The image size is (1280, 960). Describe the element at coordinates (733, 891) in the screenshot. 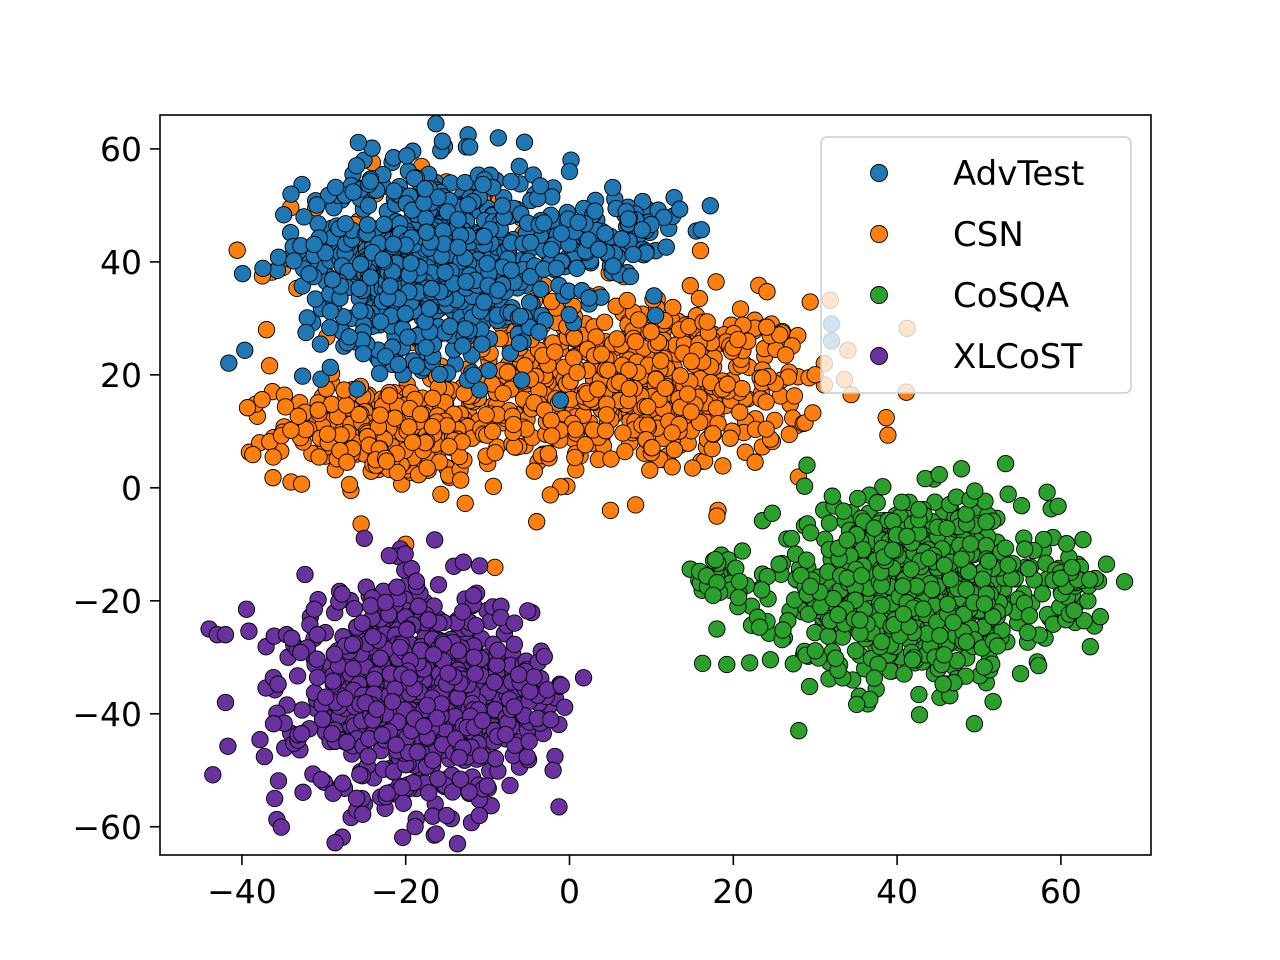

I see `x-tick-label: 20` at that location.